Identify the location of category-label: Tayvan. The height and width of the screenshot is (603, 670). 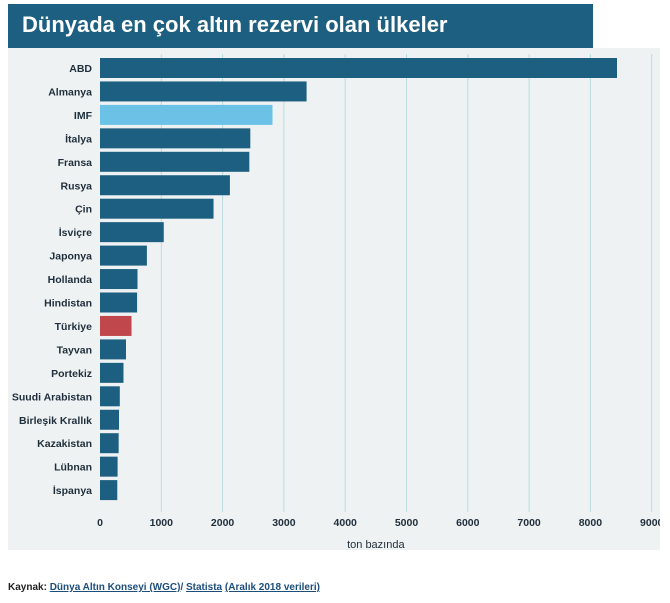
(74, 350).